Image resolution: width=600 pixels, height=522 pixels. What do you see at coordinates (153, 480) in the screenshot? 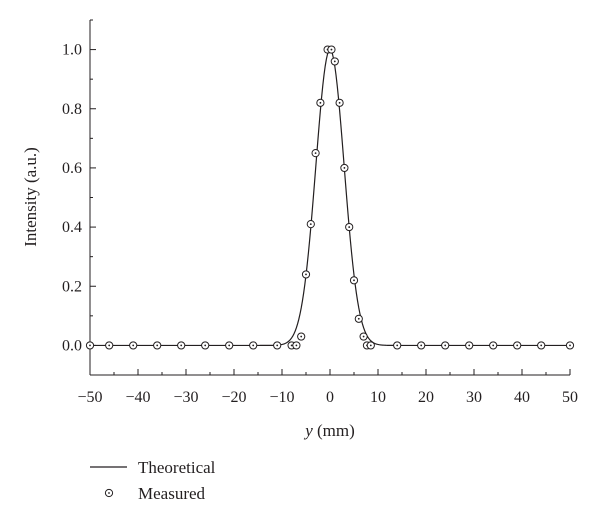
I see `legend: Theoretical Measured` at bounding box center [153, 480].